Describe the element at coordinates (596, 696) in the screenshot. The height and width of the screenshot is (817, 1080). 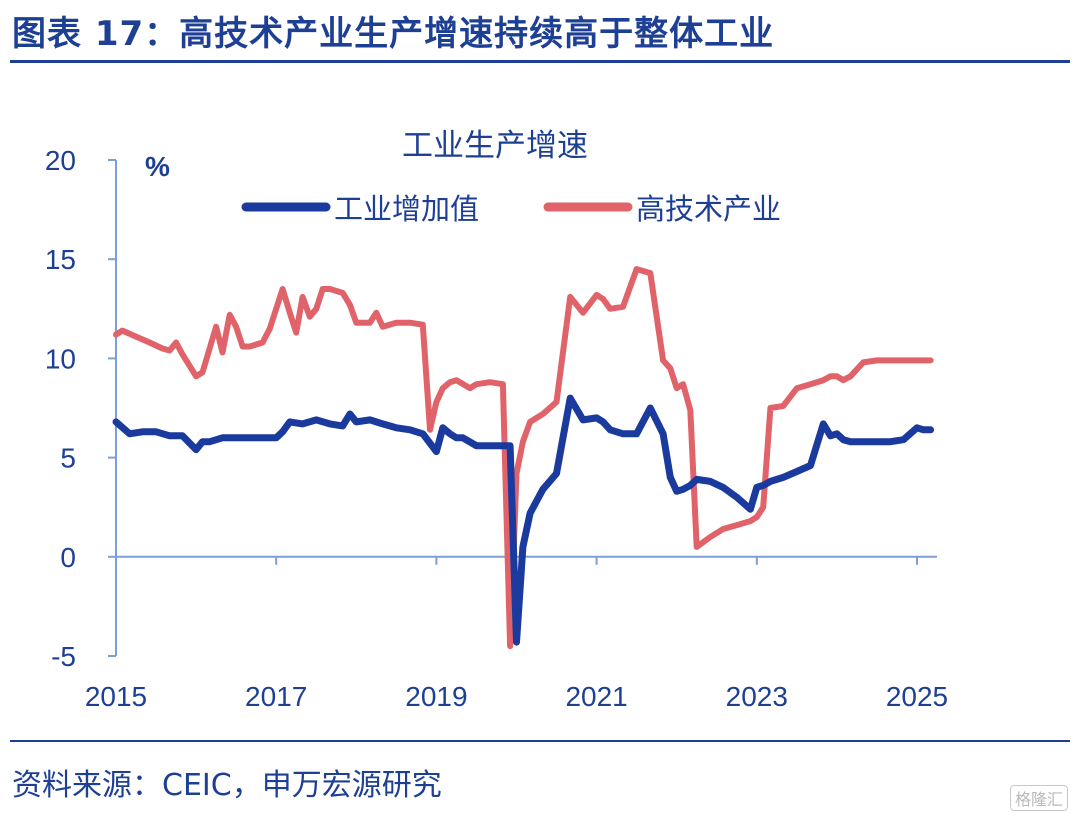
I see `x-tick-label: 2021` at that location.